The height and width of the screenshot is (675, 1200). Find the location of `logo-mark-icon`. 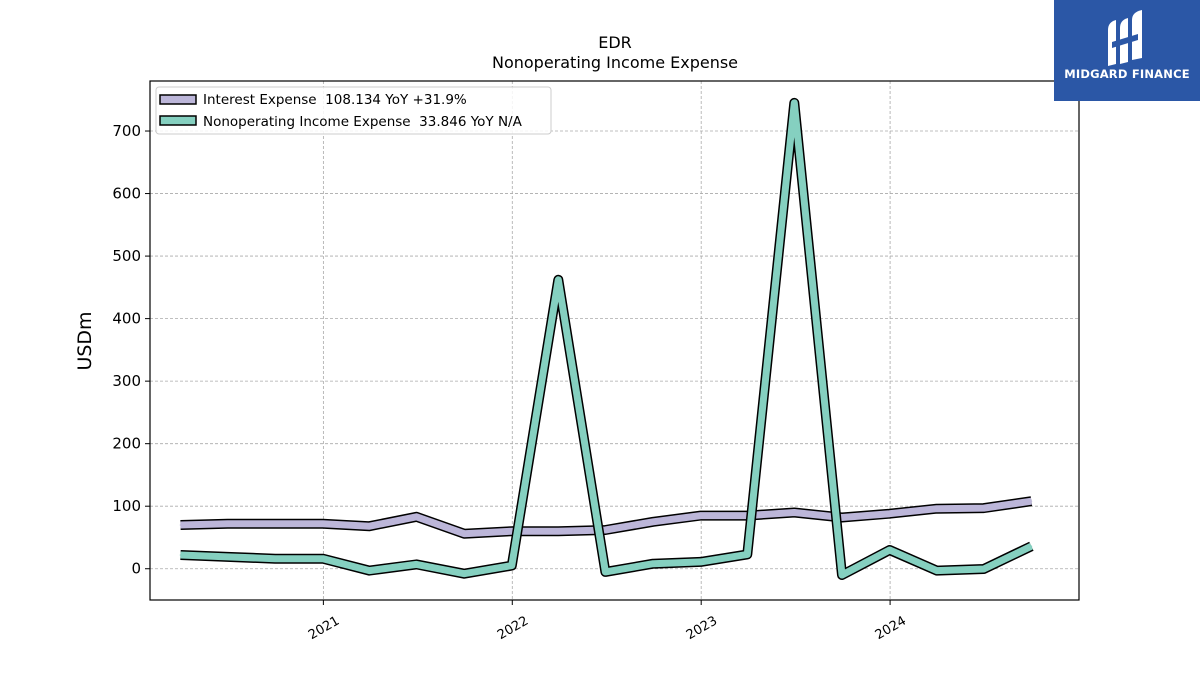

logo-mark-icon is located at coordinates (1125, 38).